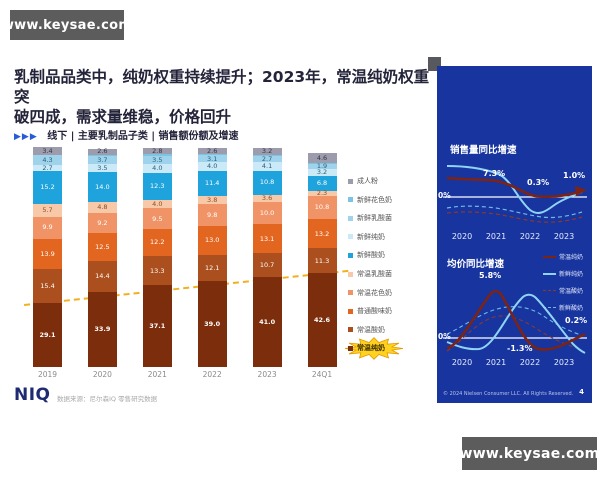  Describe the element at coordinates (102, 151) in the screenshot. I see `segment-成人粉: 2.6` at that location.